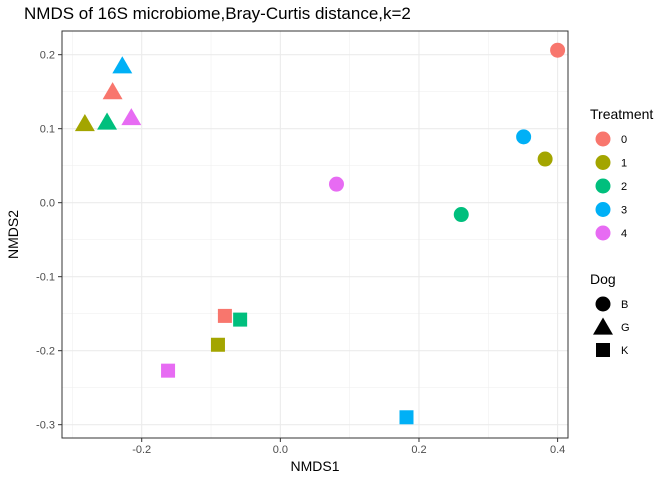 This screenshot has height=480, width=672. Describe the element at coordinates (624, 305) in the screenshot. I see `legend-dog-label: B` at that location.